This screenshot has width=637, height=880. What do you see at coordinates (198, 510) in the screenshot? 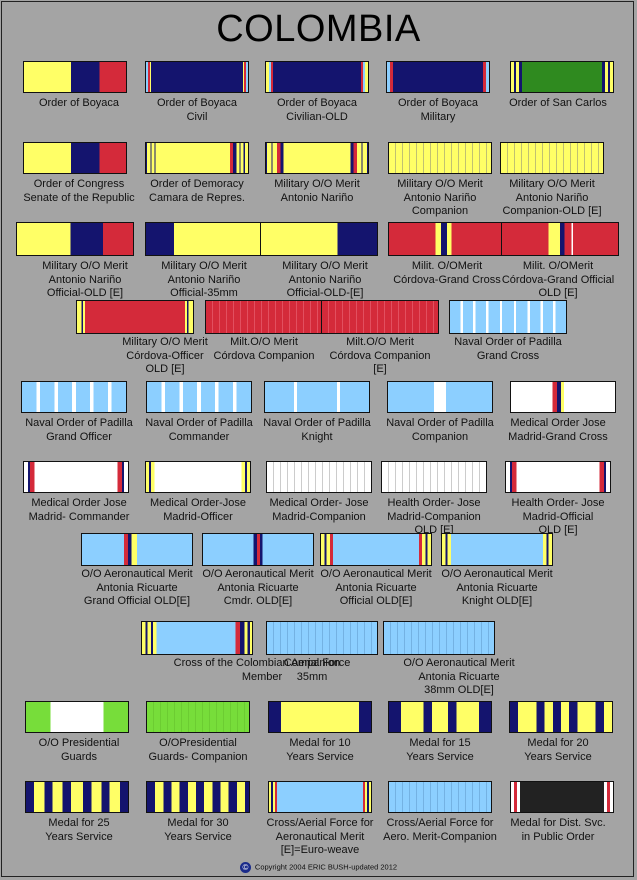
I see `ribbon-label: Medical Order-Jose Madrid-Officer` at bounding box center [198, 510].